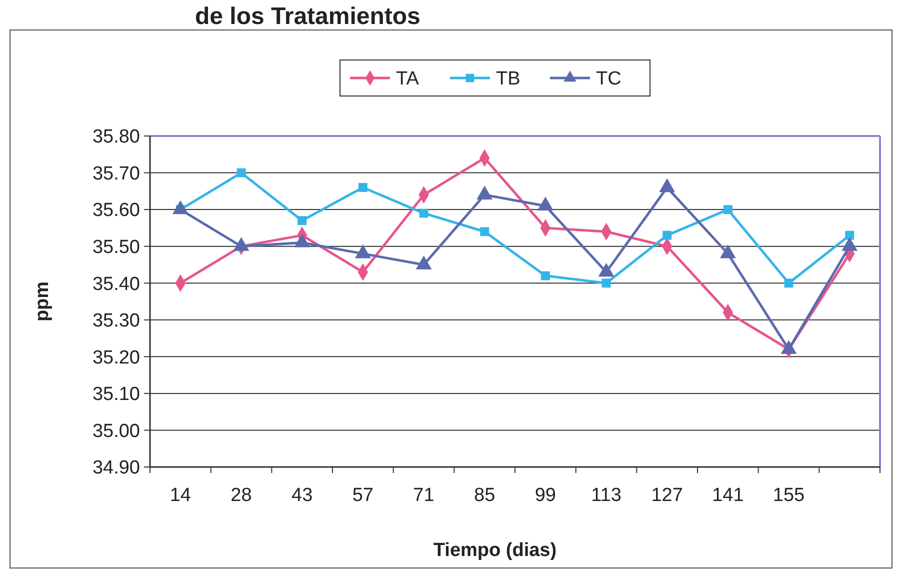 Image resolution: width=900 pixels, height=578 pixels. What do you see at coordinates (667, 495) in the screenshot?
I see `x-tick-label: 127` at bounding box center [667, 495].